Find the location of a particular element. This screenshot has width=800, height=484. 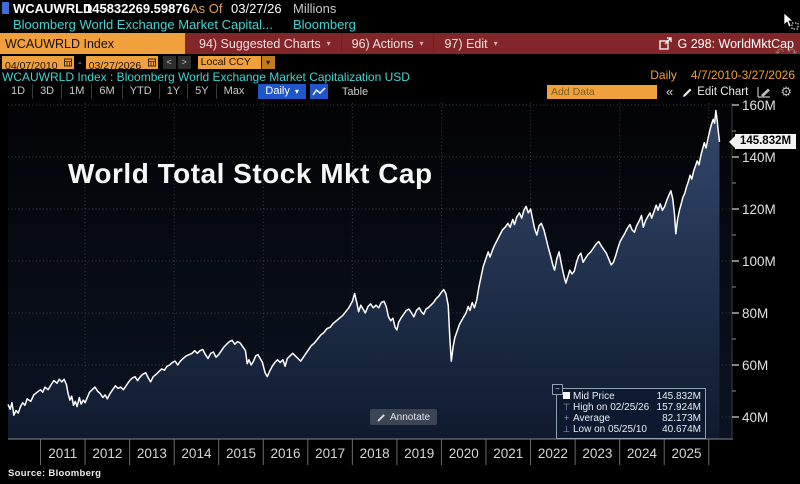

date-from-field is located at coordinates (39, 64).